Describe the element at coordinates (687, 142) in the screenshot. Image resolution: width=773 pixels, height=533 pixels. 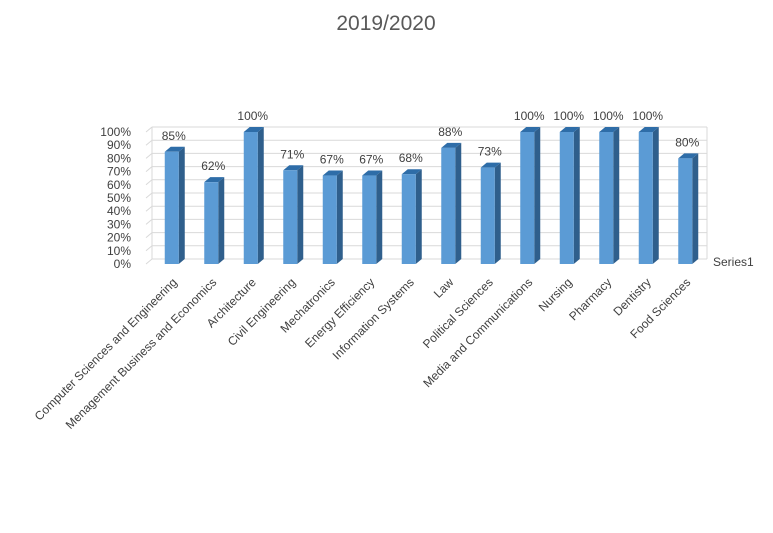
I see `data-label: 80%` at that location.